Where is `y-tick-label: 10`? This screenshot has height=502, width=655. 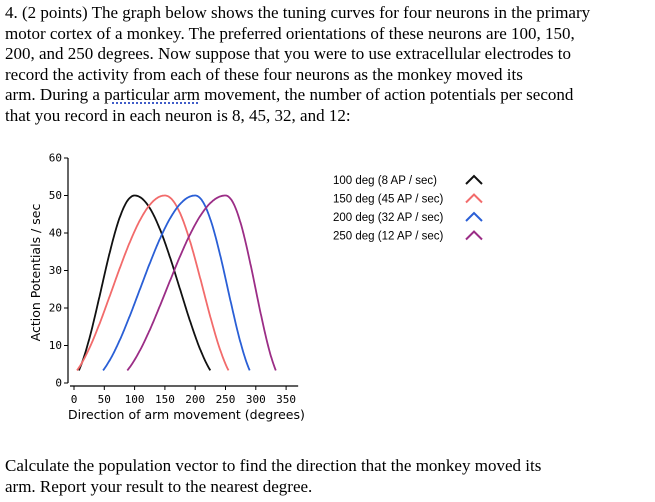
y-tick-label: 10 is located at coordinates (55, 345).